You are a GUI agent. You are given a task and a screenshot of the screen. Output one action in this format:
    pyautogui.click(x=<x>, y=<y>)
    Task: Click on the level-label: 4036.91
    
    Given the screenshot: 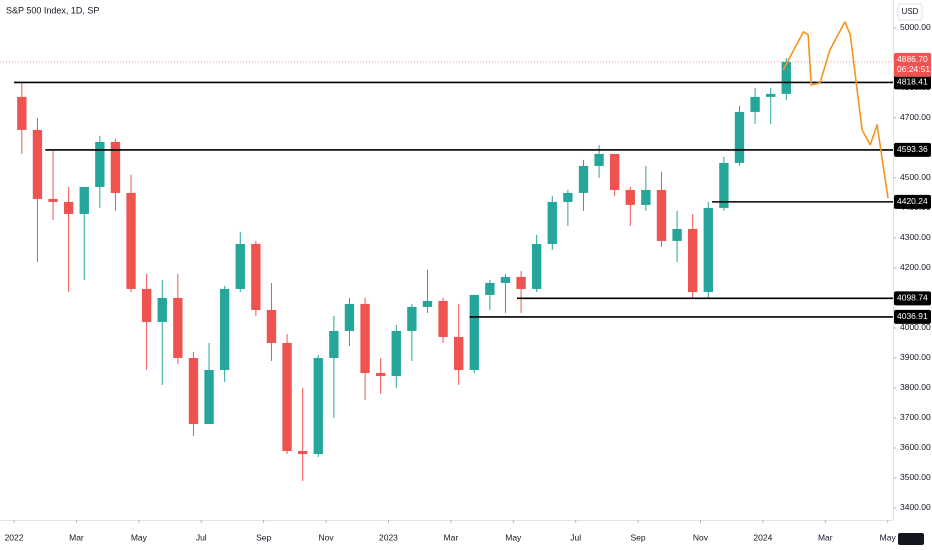 What is the action you would take?
    pyautogui.click(x=912, y=316)
    